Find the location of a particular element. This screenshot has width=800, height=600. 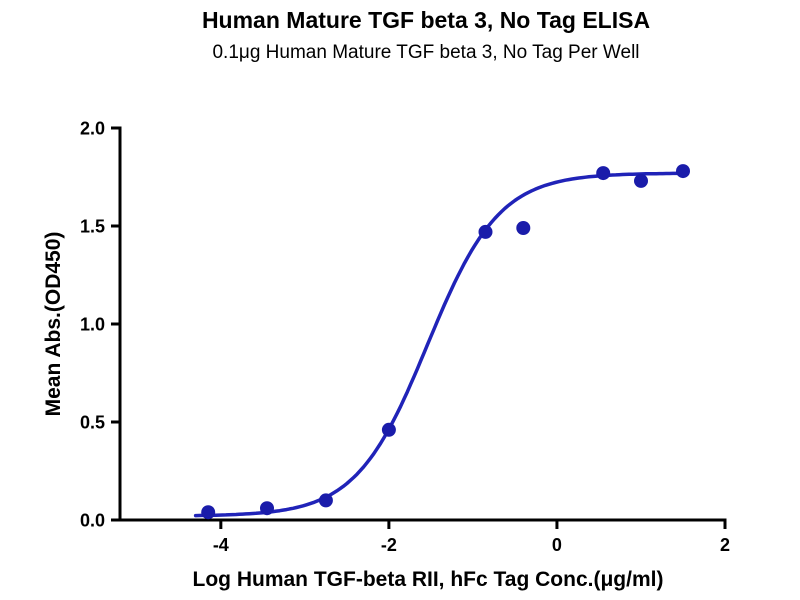

y-tick-label: 0.0 is located at coordinates (92, 521).